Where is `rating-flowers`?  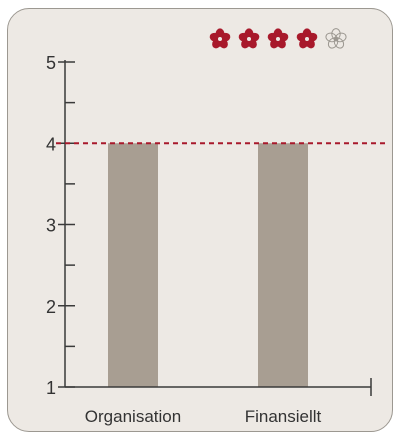
rating-flowers is located at coordinates (278, 38).